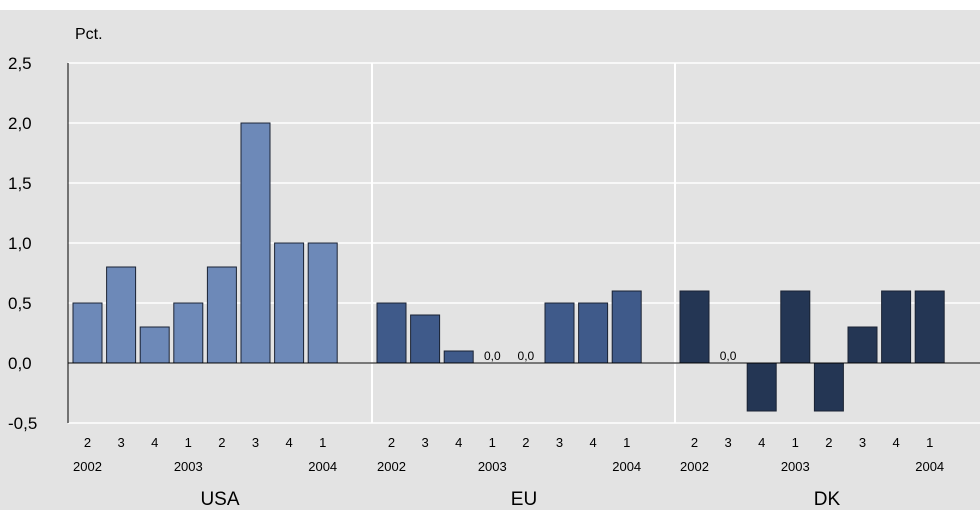 The image size is (980, 510). Describe the element at coordinates (20, 243) in the screenshot. I see `y-tick-label: 1,0` at that location.